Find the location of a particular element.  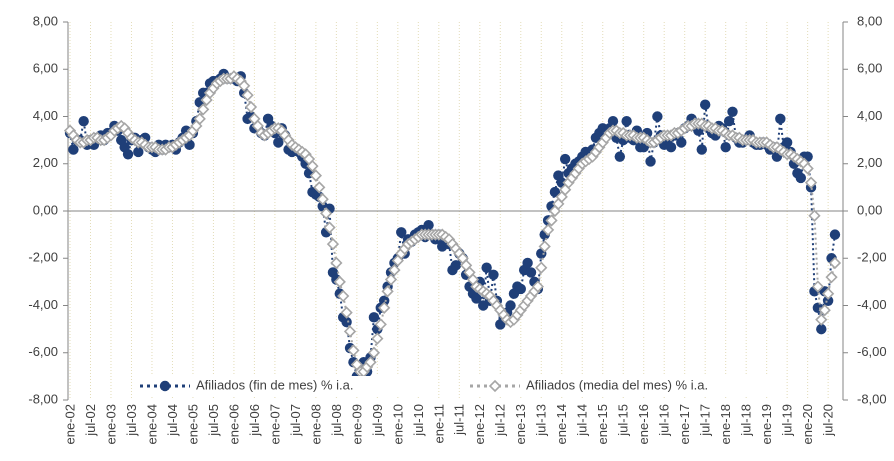

y-tick-label: 2,00 is located at coordinates (45, 162).